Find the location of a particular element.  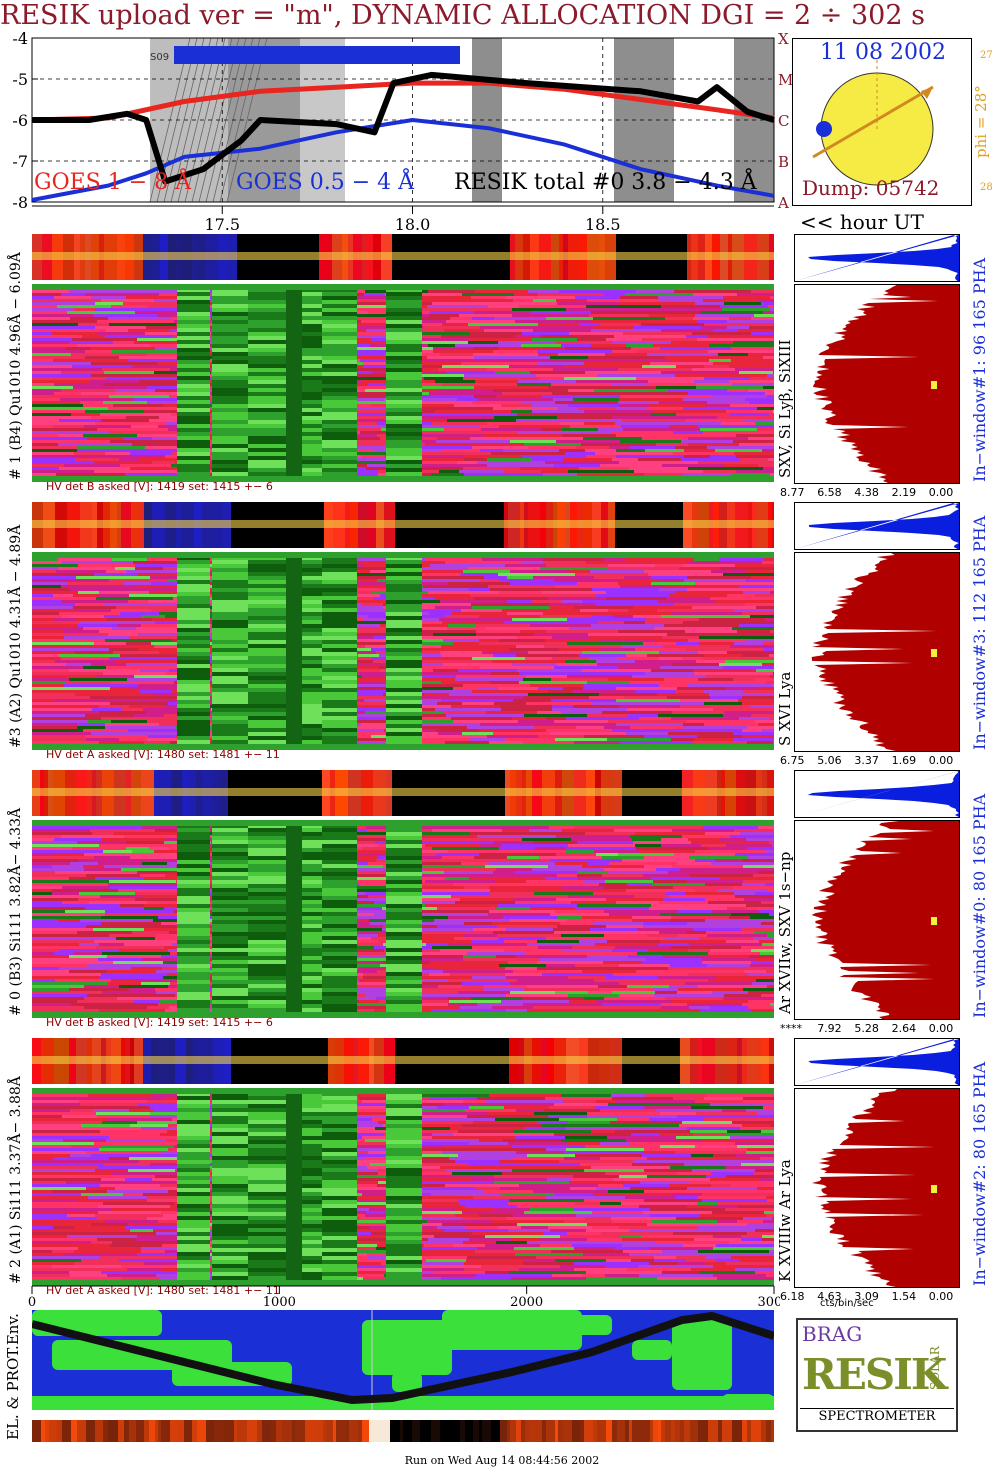

hist-tick-label: 7.92 is located at coordinates (829, 1028).